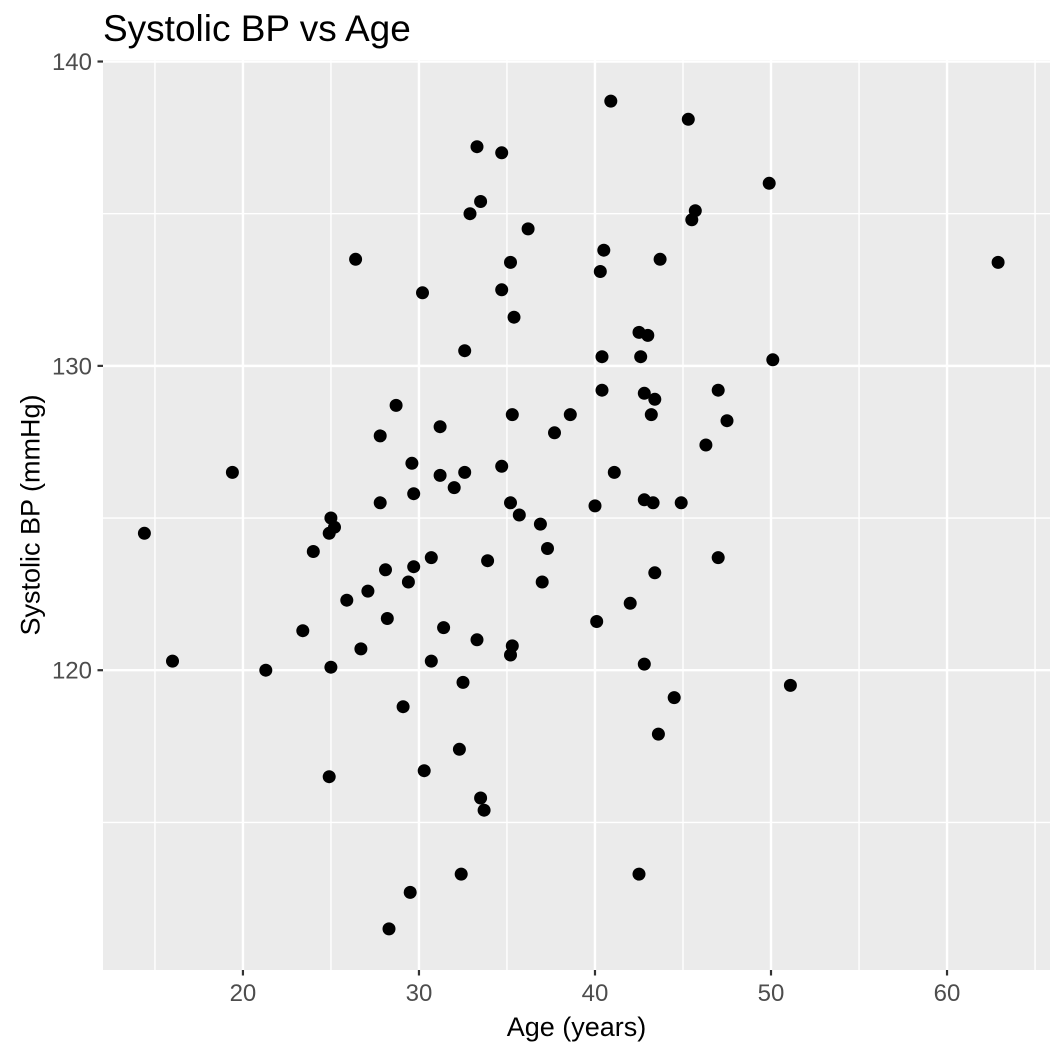  I want to click on y-axis-title: Systolic BP (mmHg), so click(30, 515).